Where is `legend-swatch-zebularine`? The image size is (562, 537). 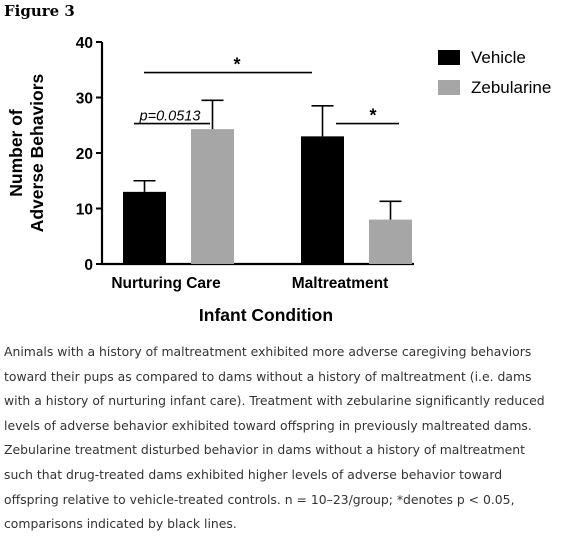 legend-swatch-zebularine is located at coordinates (449, 87).